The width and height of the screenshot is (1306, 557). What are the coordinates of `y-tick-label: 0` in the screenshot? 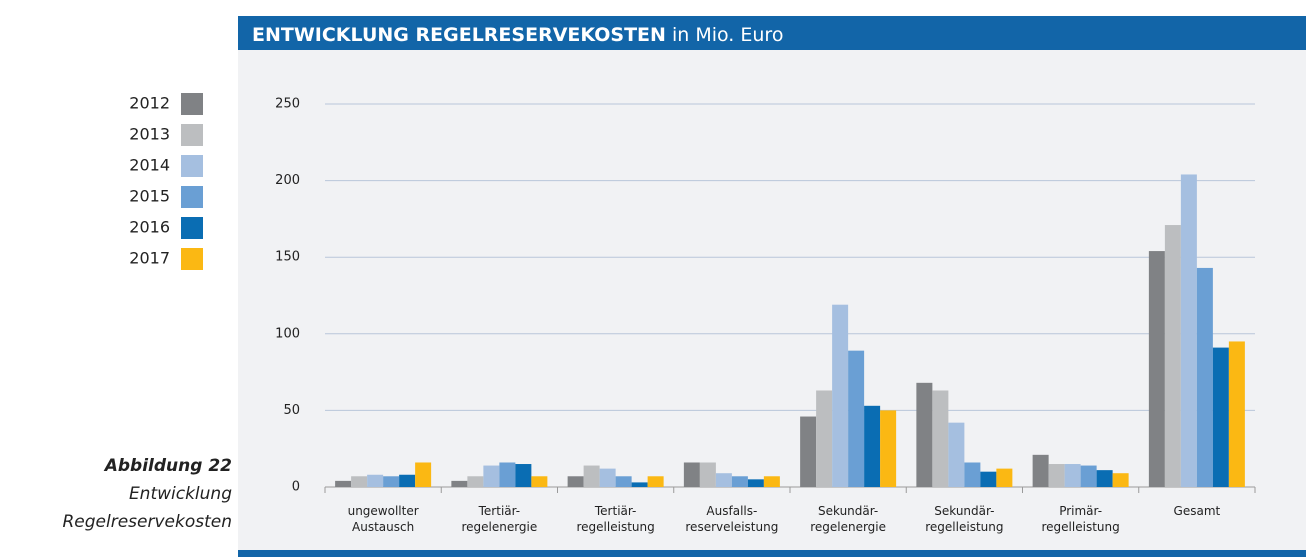 It's located at (296, 487).